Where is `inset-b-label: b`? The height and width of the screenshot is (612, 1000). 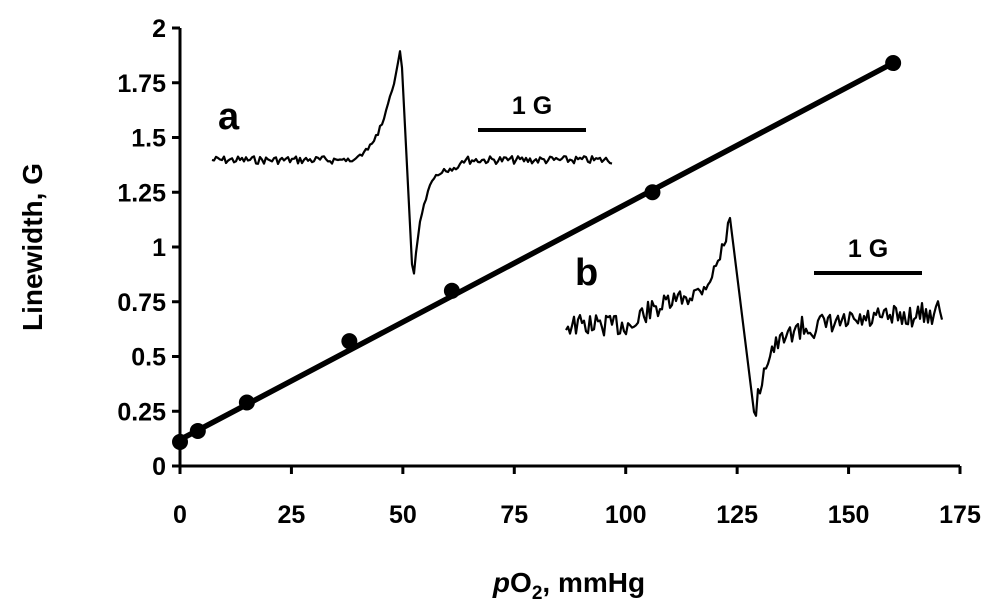 inset-b-label: b is located at coordinates (586, 273).